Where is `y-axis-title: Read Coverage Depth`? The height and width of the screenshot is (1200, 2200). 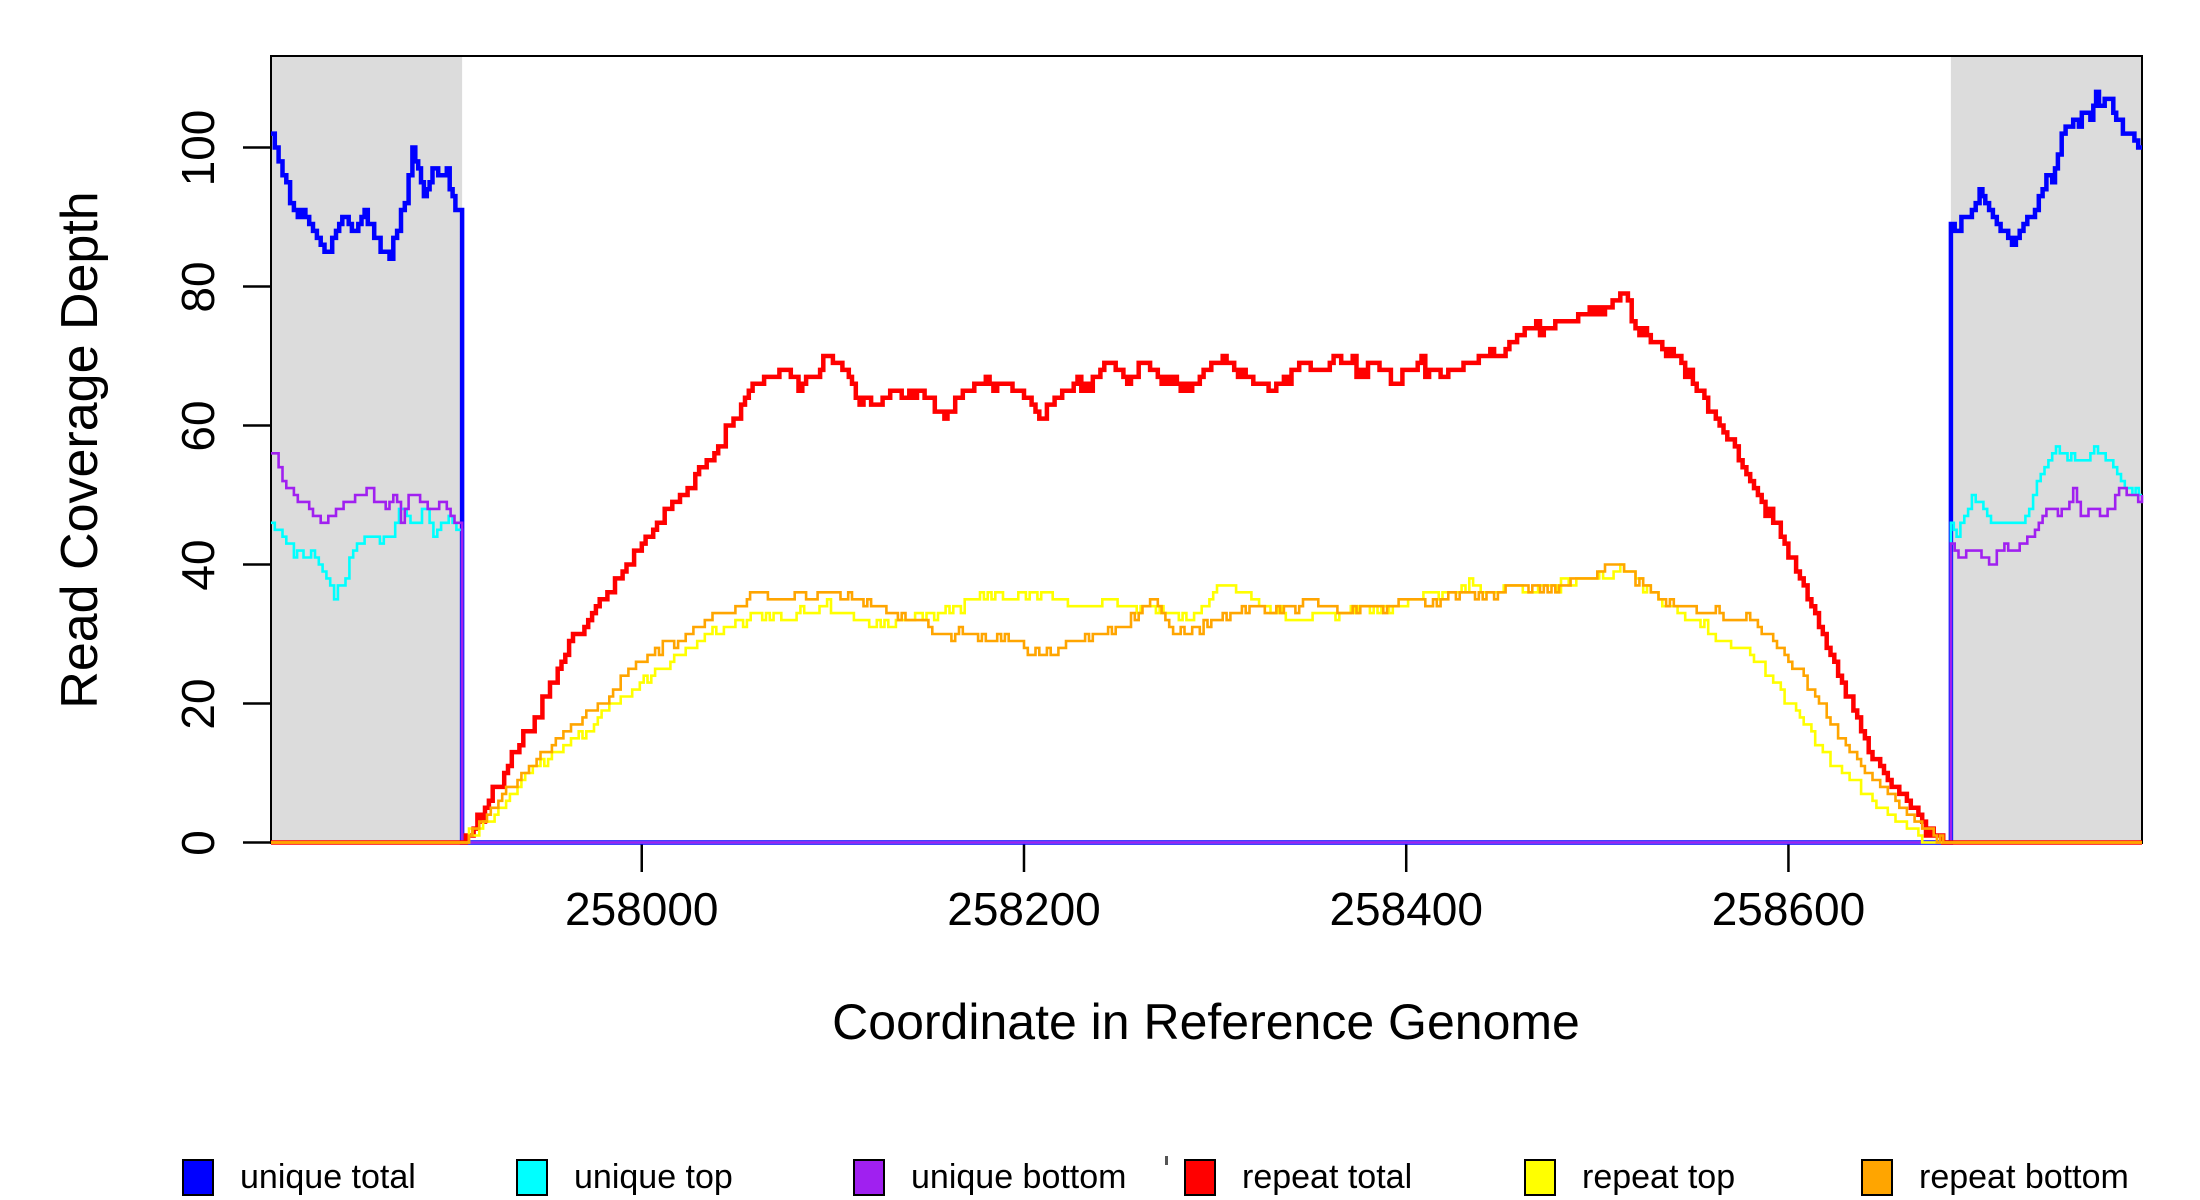 y-axis-title: Read Coverage Depth is located at coordinates (80, 450).